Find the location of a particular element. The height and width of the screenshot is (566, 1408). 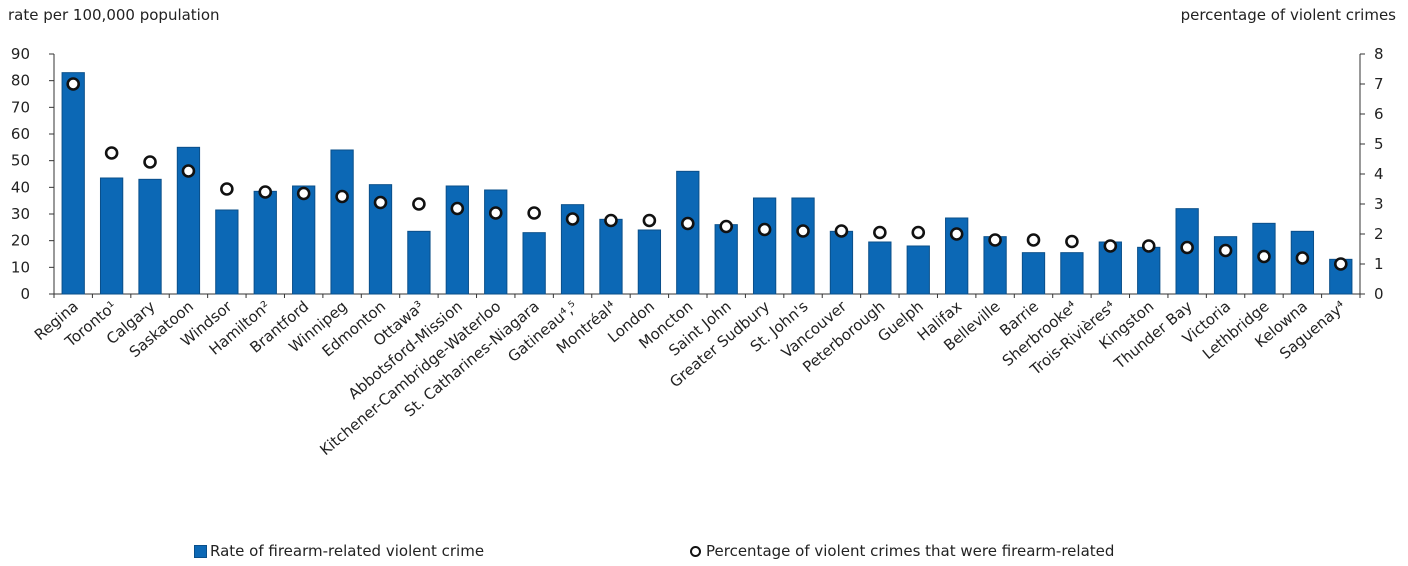

legend-dot-swatch is located at coordinates (695, 551).